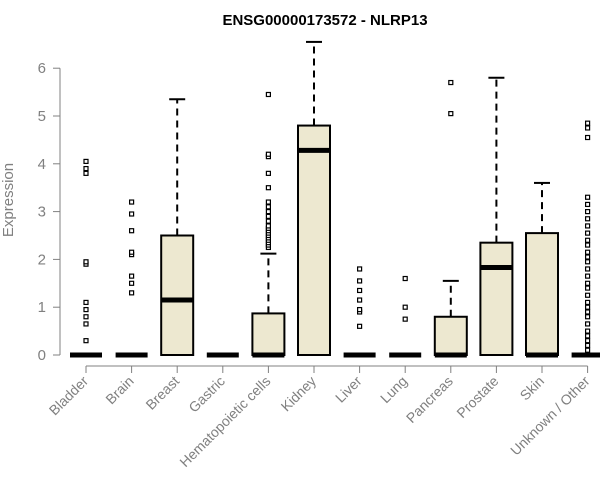 The height and width of the screenshot is (500, 600). I want to click on y-tick-label: 4, so click(42, 164).